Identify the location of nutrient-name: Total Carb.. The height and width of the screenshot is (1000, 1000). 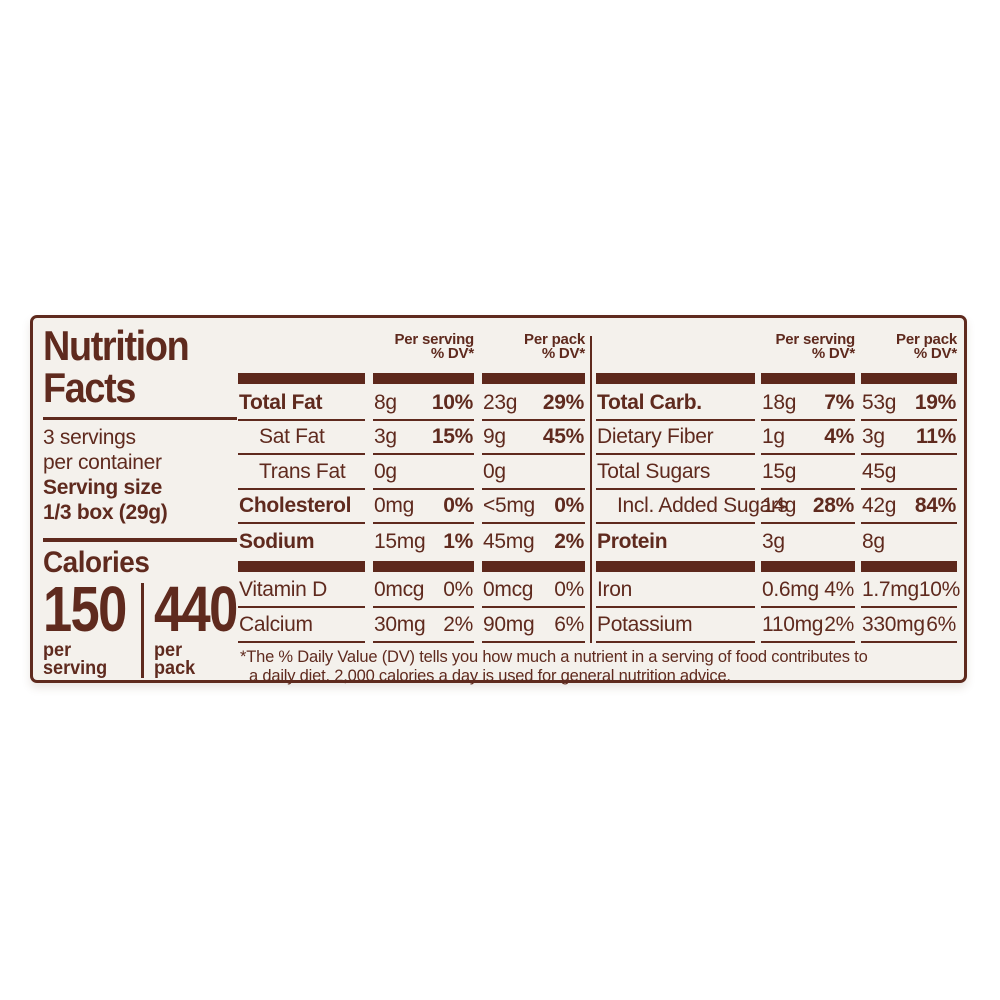
(649, 402).